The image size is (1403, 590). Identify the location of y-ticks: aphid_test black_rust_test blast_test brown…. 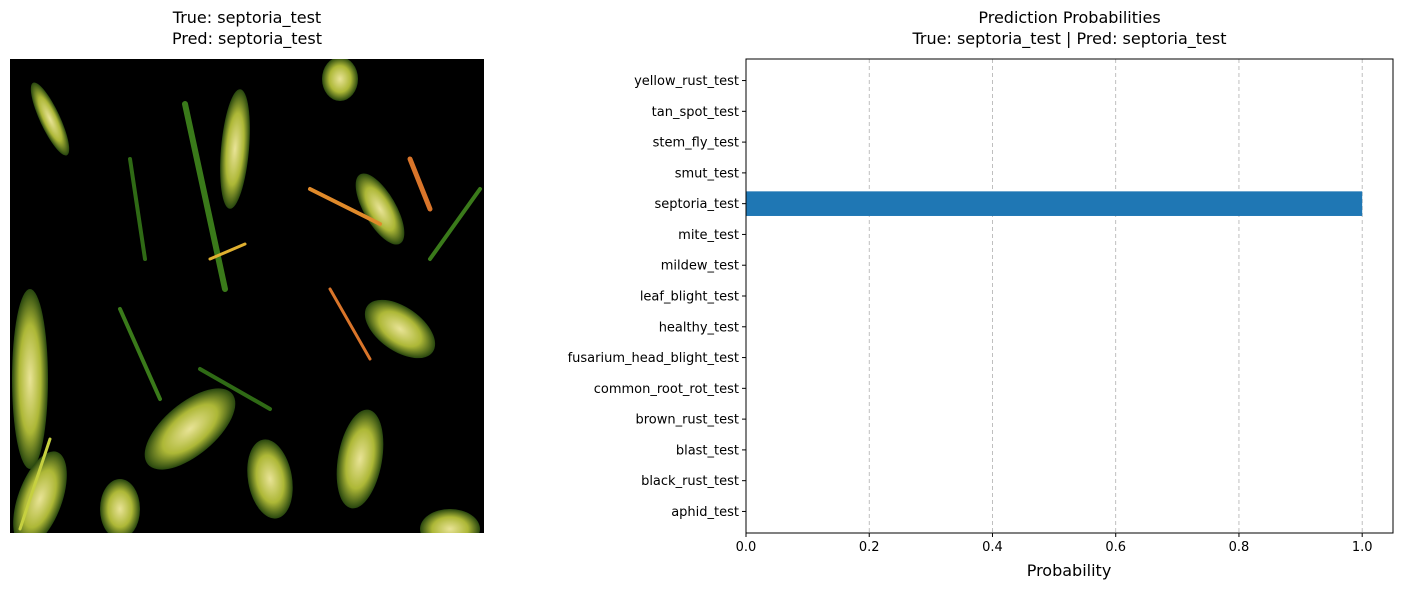
(657, 297).